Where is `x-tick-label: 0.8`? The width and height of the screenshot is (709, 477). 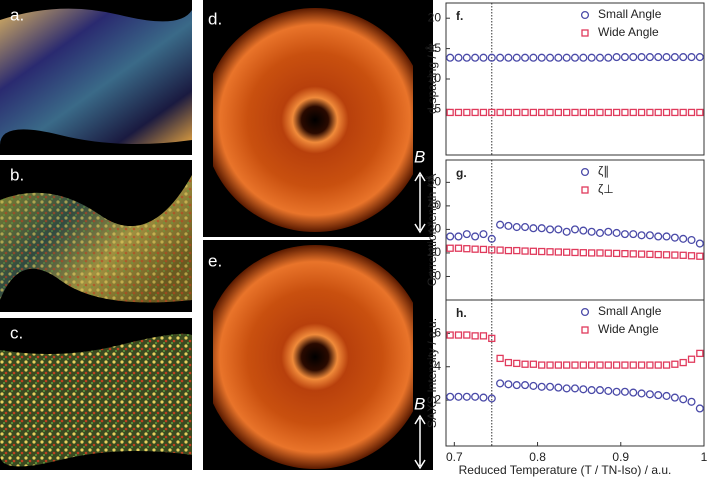 x-tick-label: 0.8 is located at coordinates (537, 457).